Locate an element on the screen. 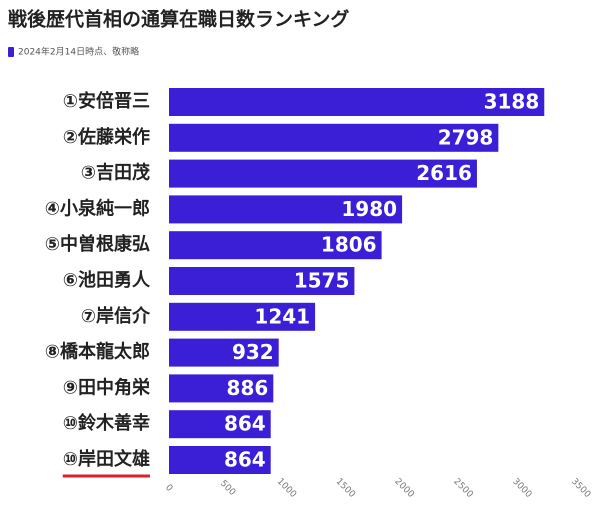 Image resolution: width=595 pixels, height=515 pixels. y-tick-label: ⑩岸田文雄 is located at coordinates (106, 459).